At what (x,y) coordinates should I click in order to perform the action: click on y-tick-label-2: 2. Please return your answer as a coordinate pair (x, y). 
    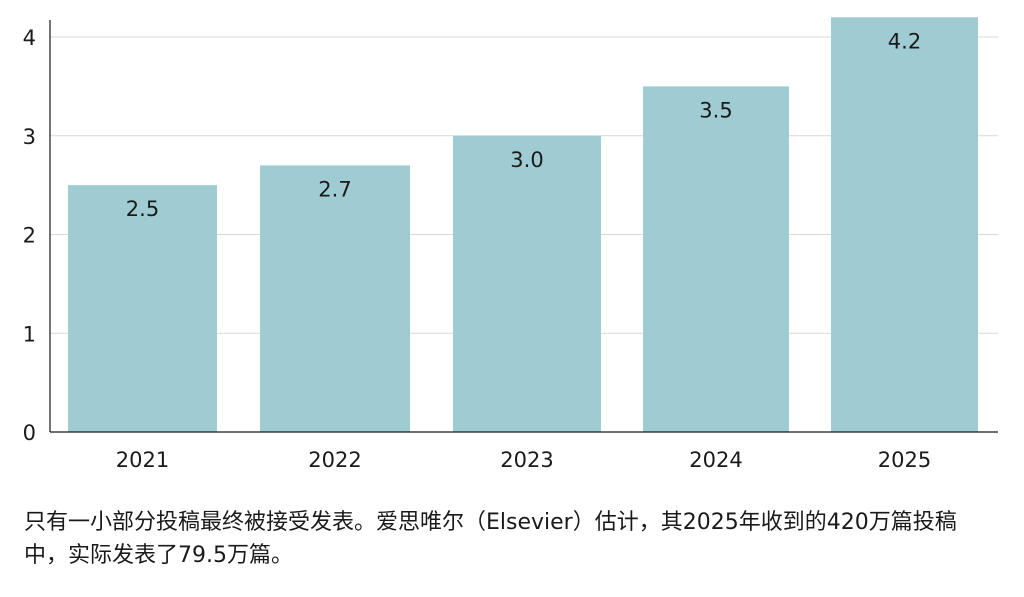
    Looking at the image, I should click on (29, 236).